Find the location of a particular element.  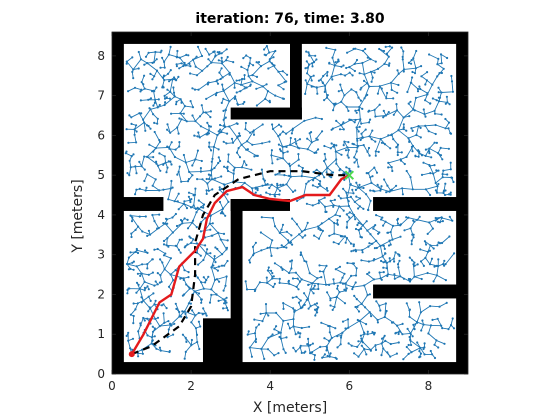

x-tick-label: 6 is located at coordinates (350, 386).